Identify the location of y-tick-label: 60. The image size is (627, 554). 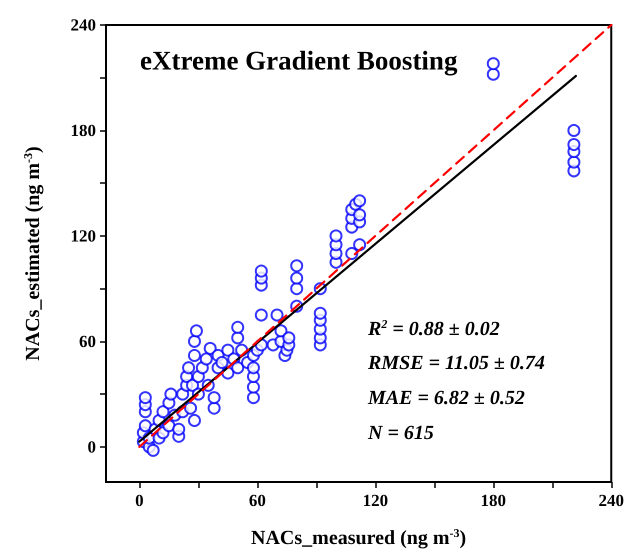
(87, 341).